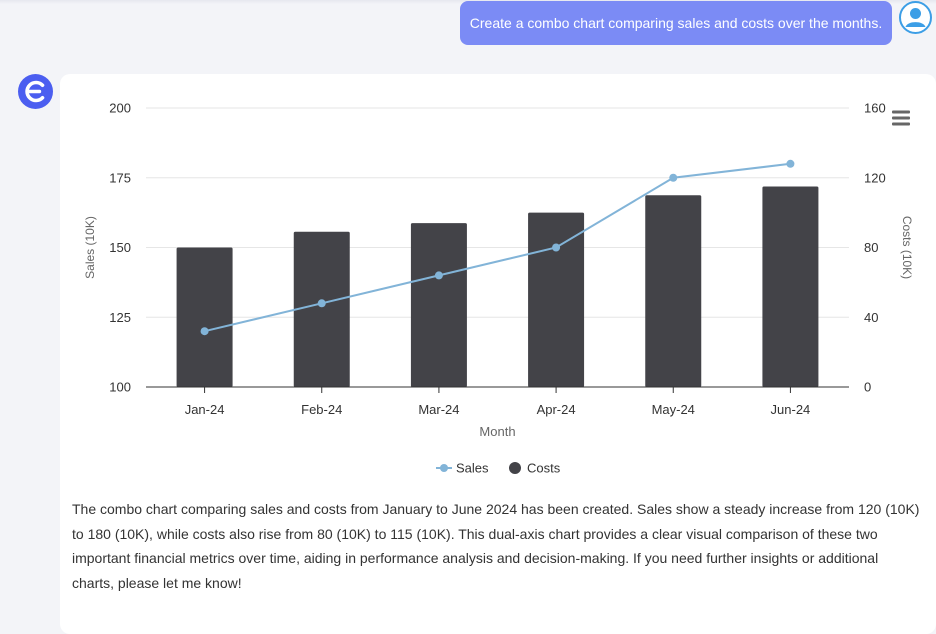 The height and width of the screenshot is (634, 936). What do you see at coordinates (35, 91) in the screenshot?
I see `assistant-logo-icon` at bounding box center [35, 91].